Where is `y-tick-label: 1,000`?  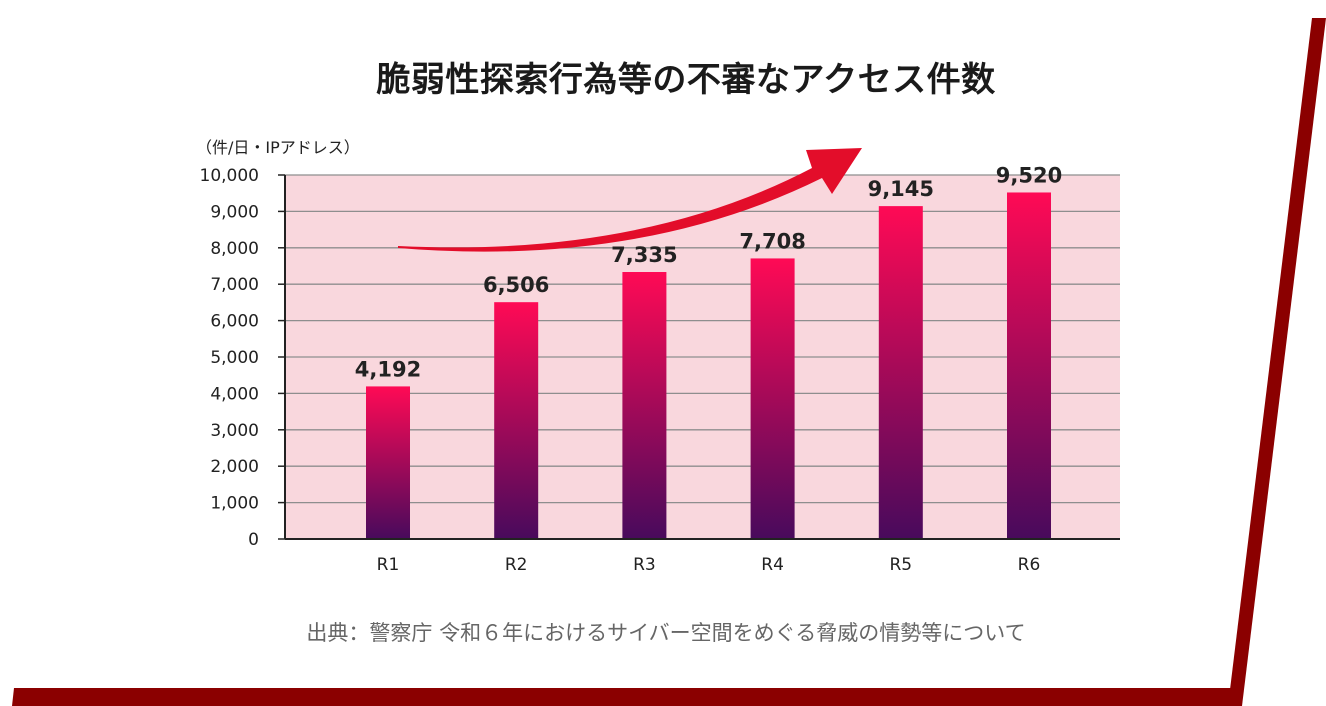 y-tick-label: 1,000 is located at coordinates (234, 504).